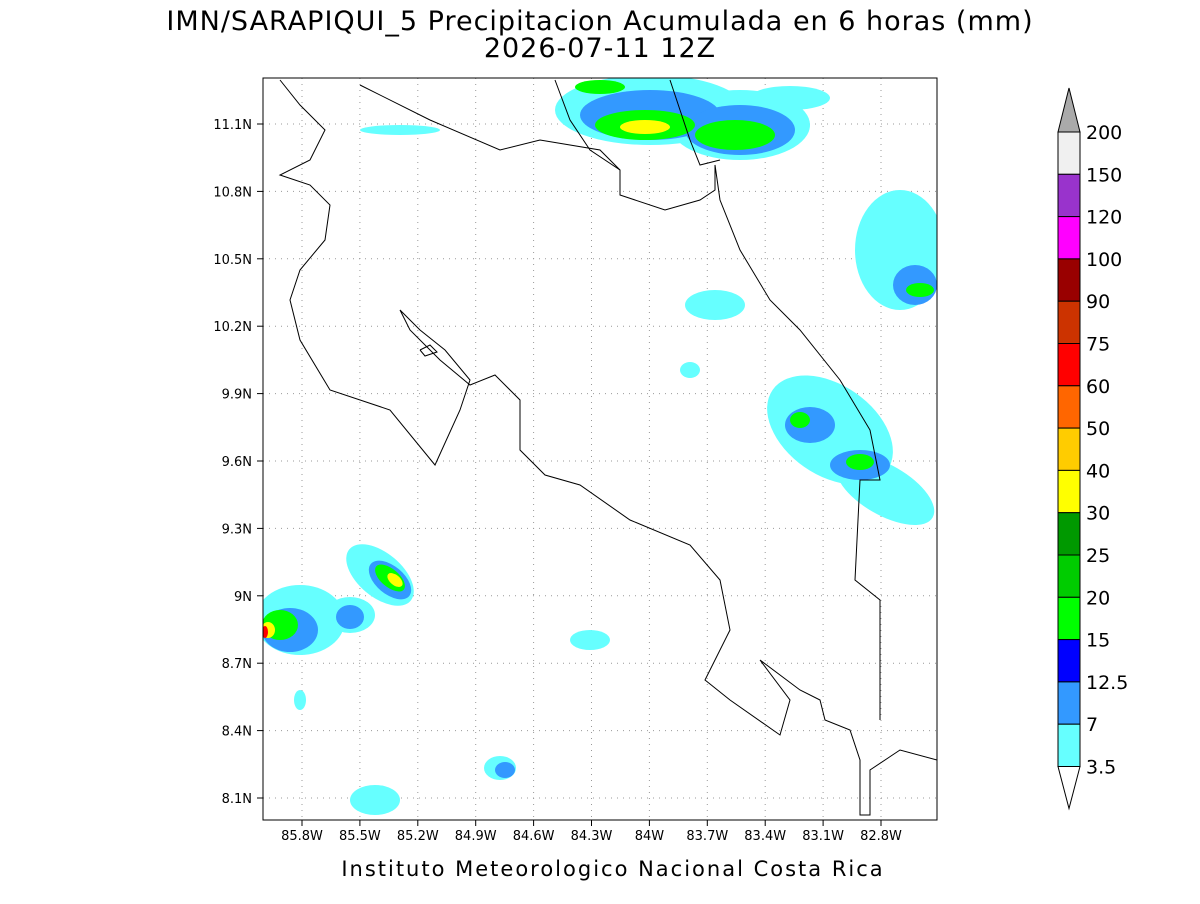 The image size is (1200, 904). What do you see at coordinates (1098, 429) in the screenshot?
I see `colorbar-label: 50` at bounding box center [1098, 429].